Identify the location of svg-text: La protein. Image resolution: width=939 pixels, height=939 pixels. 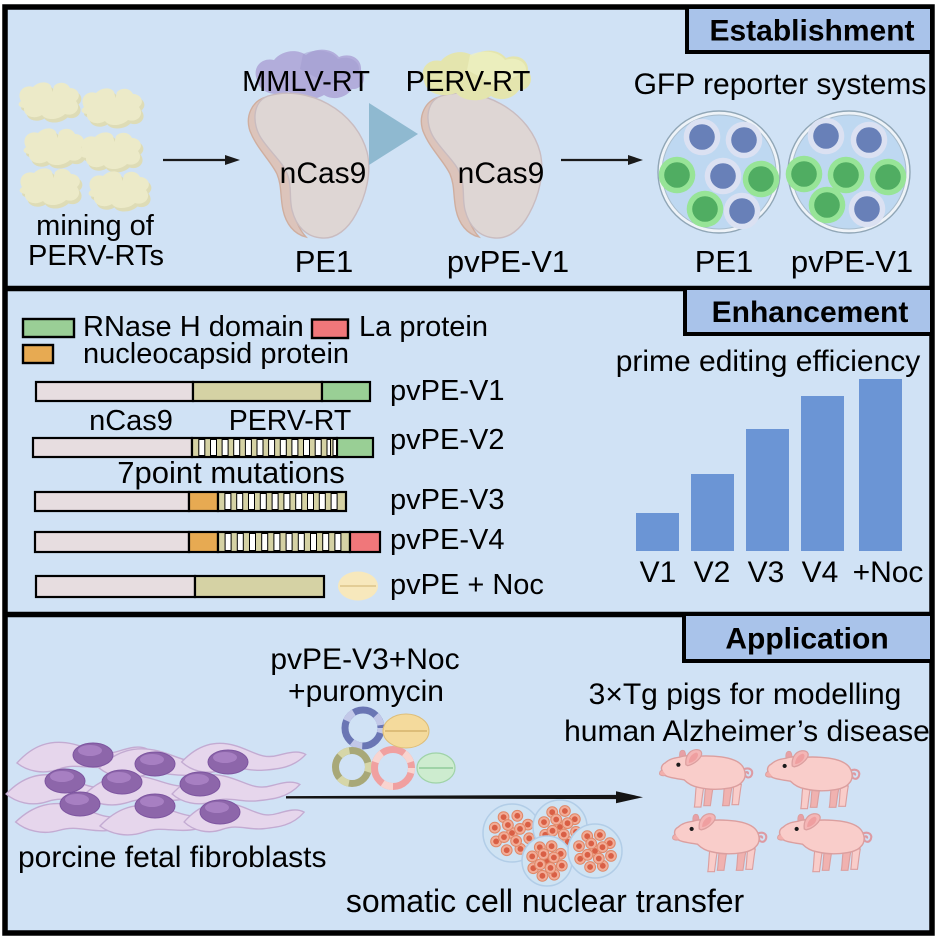
(423, 327).